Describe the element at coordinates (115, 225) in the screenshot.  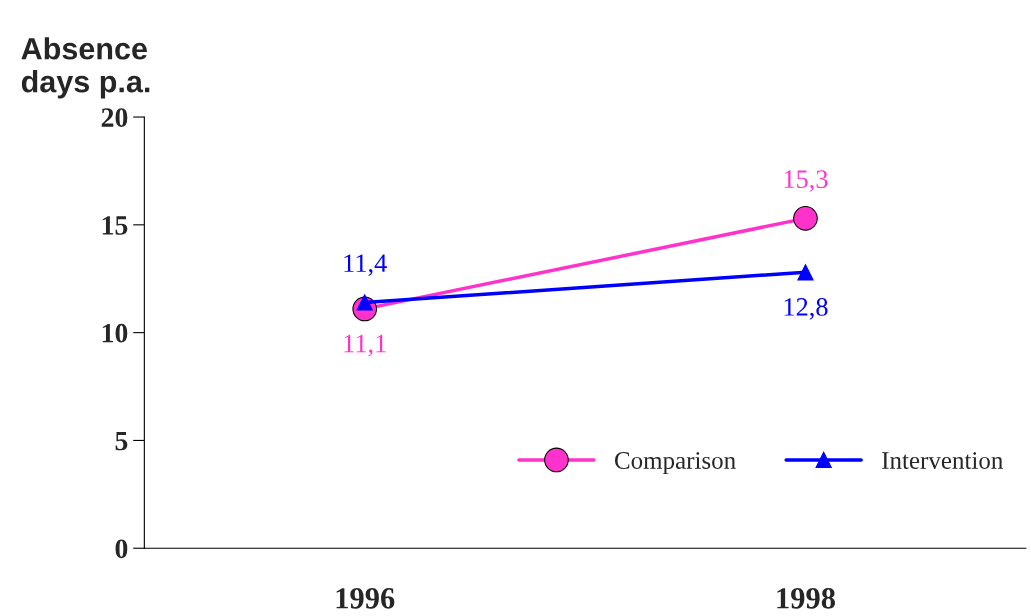
I see `y-tick-label: 15` at that location.